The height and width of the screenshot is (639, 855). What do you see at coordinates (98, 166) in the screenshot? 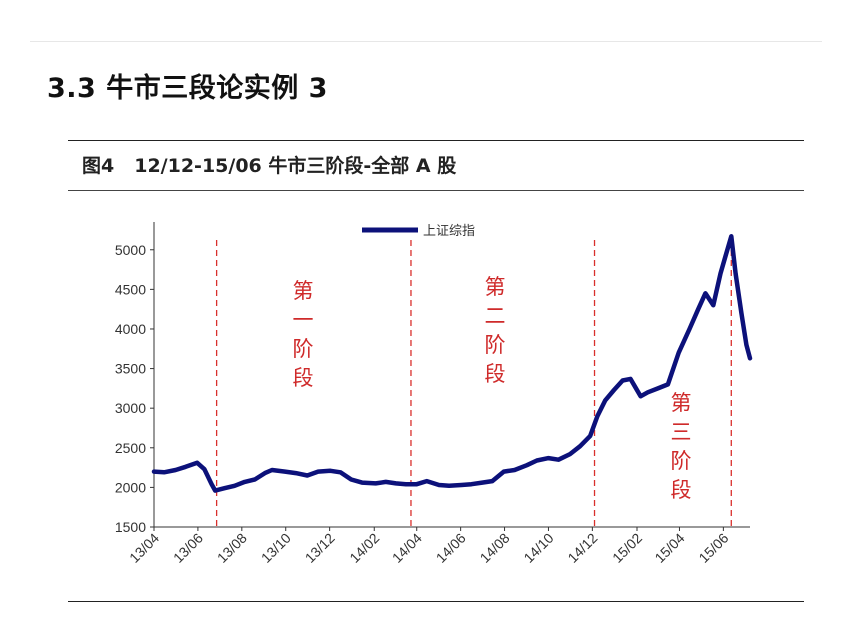
I see `figure-number: 图4` at bounding box center [98, 166].